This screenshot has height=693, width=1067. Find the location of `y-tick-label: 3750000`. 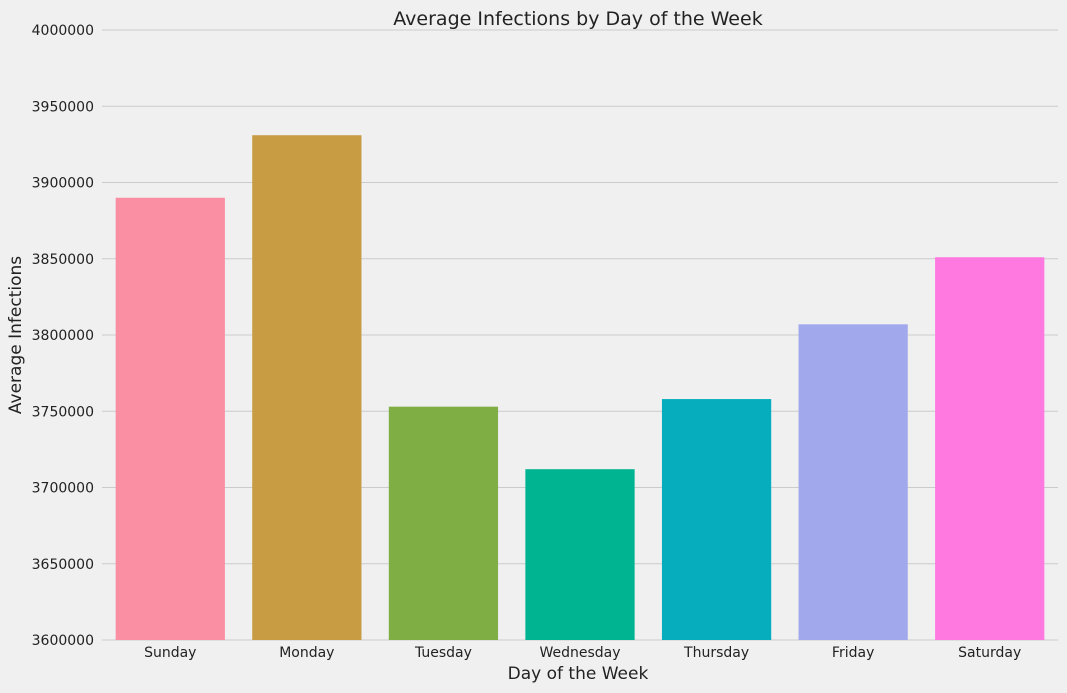

y-tick-label: 3750000 is located at coordinates (63, 412).